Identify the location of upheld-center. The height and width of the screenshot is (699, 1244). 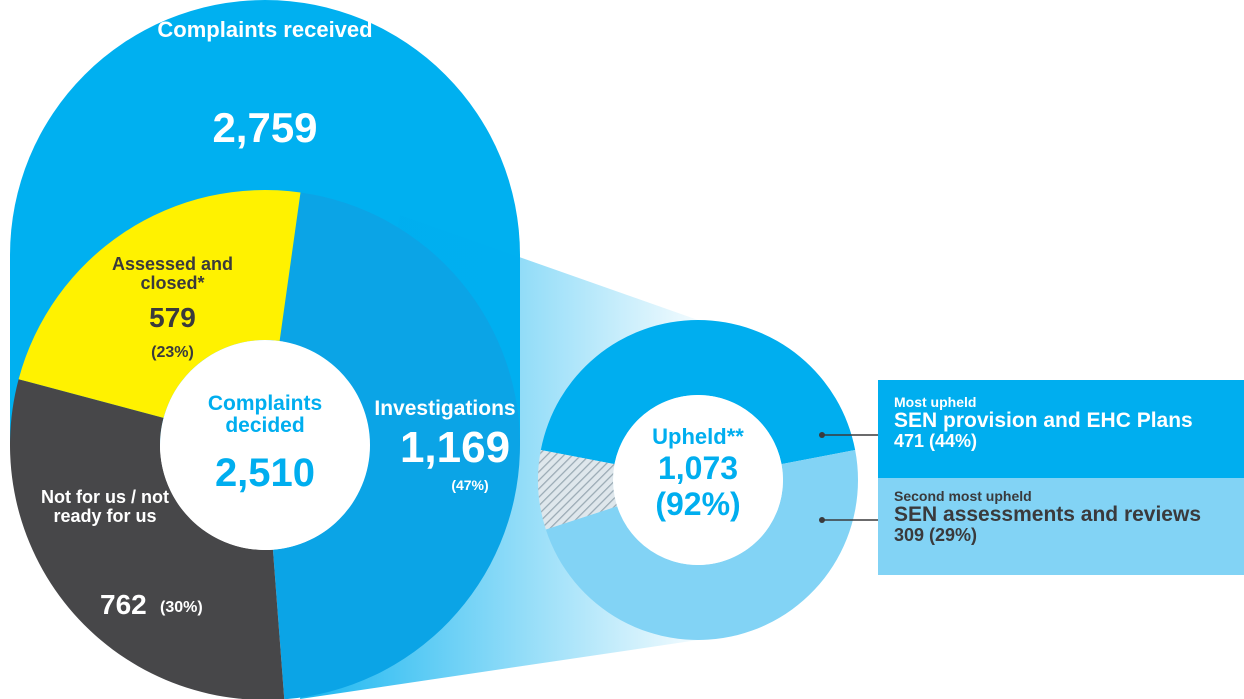
(698, 480).